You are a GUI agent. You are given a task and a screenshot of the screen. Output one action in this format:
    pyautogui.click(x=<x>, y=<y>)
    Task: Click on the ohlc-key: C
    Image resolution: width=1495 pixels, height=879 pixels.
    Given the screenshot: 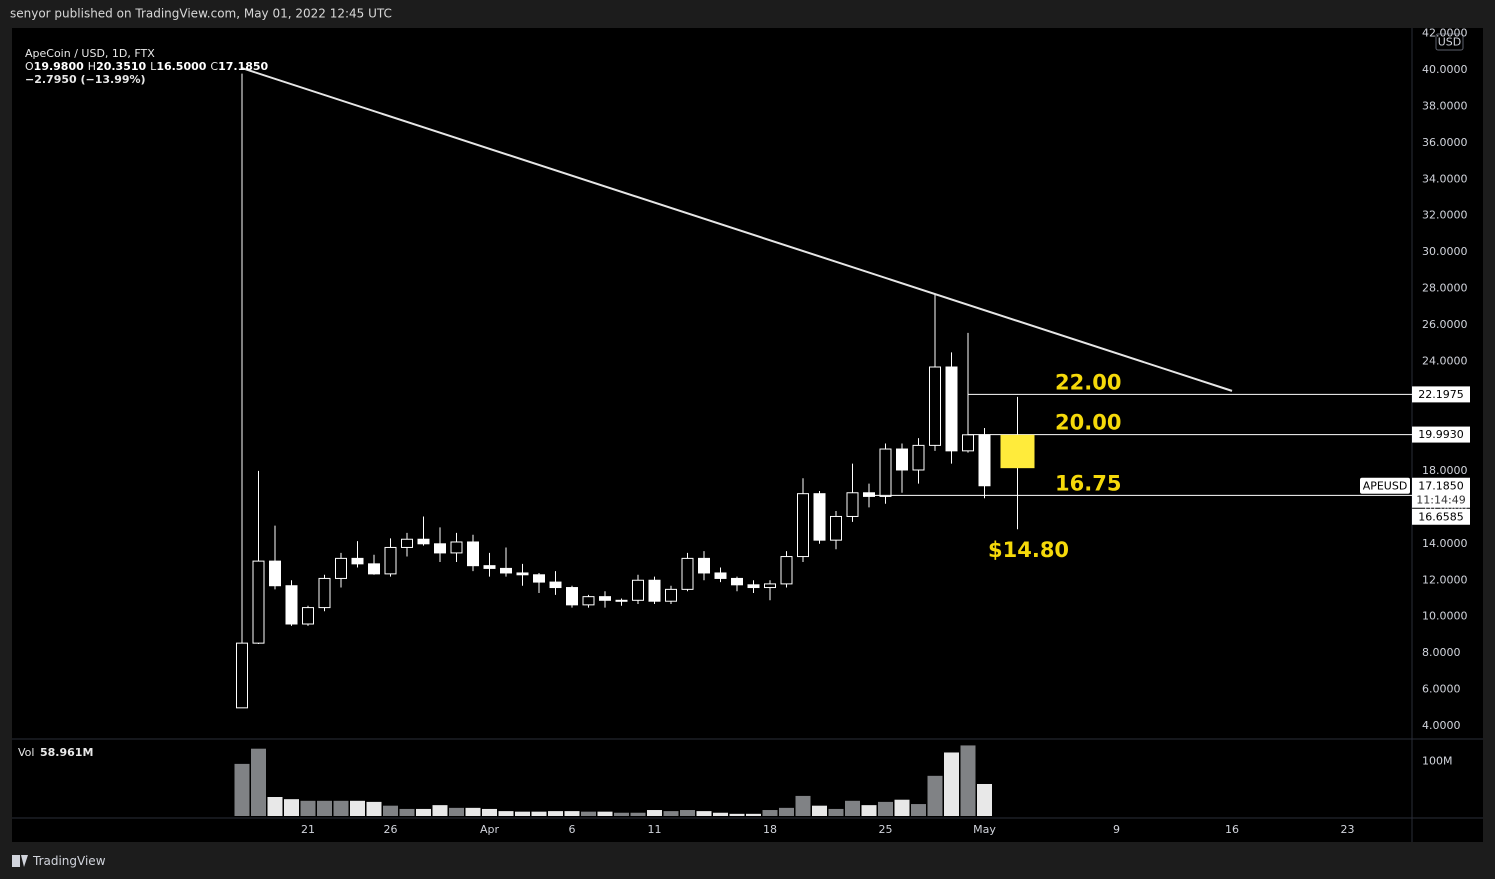 What is the action you would take?
    pyautogui.click(x=214, y=66)
    